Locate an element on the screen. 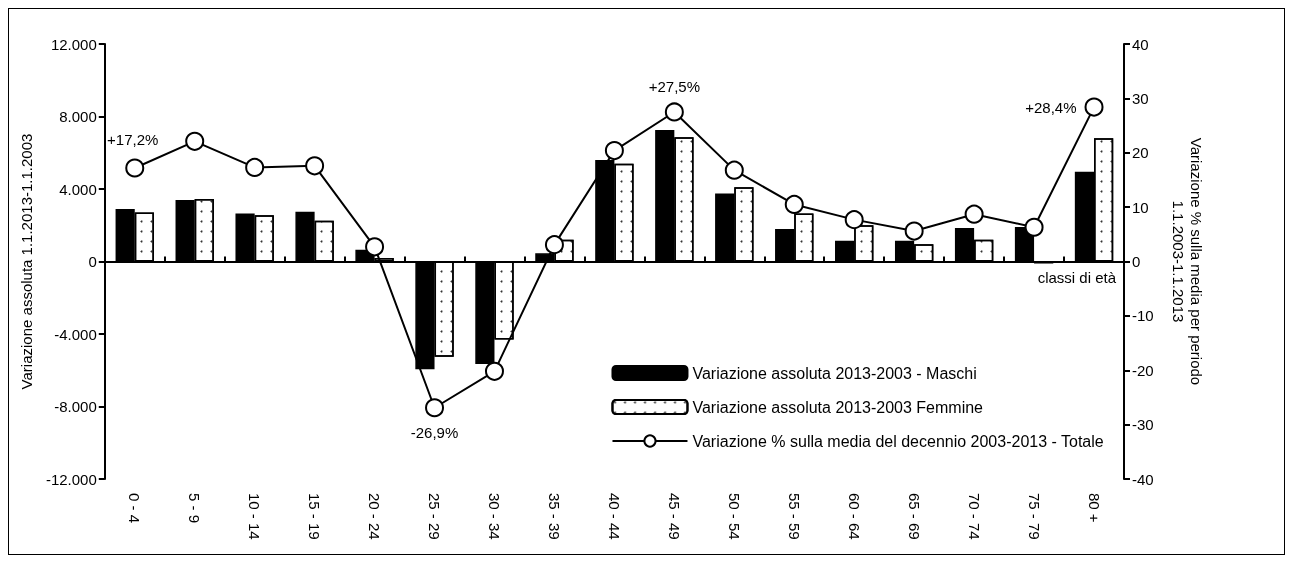 This screenshot has width=1293, height=563. legend-label: Variazione assoluta 2013-2003 - Maschi is located at coordinates (834, 373).